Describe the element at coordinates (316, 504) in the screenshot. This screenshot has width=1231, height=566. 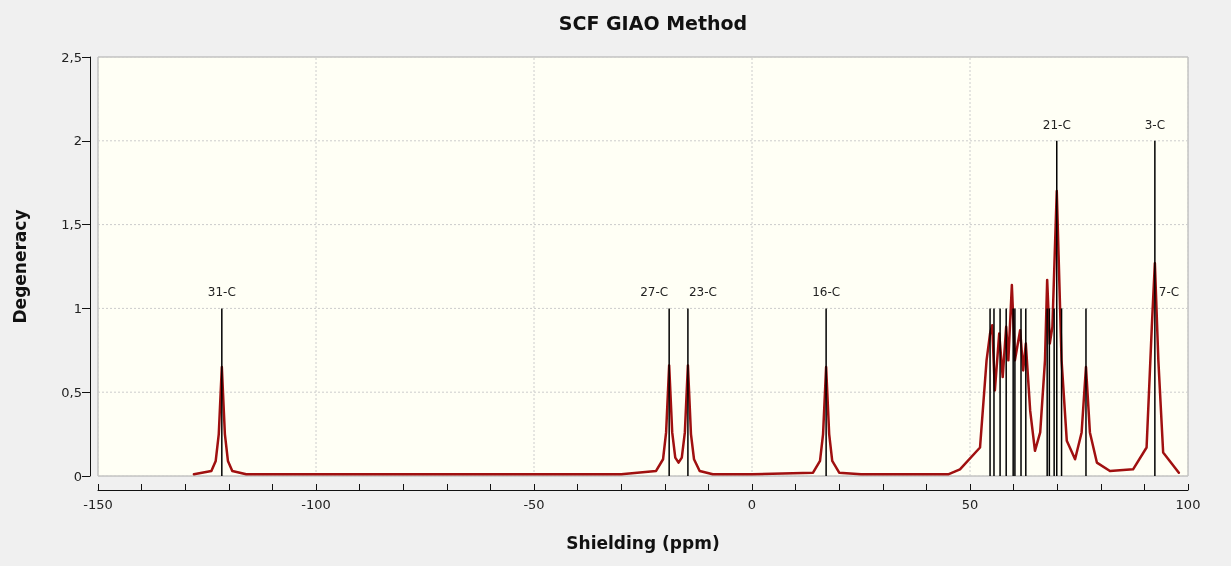
I see `x-tick-label: -100` at that location.